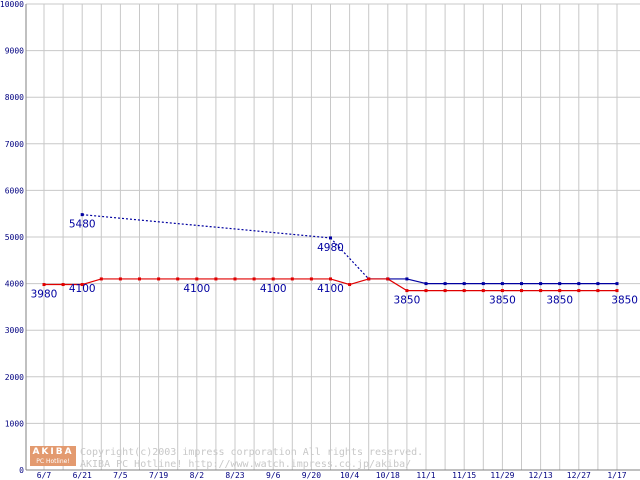  Describe the element at coordinates (14, 330) in the screenshot. I see `y-tick-label: 3000` at that location.